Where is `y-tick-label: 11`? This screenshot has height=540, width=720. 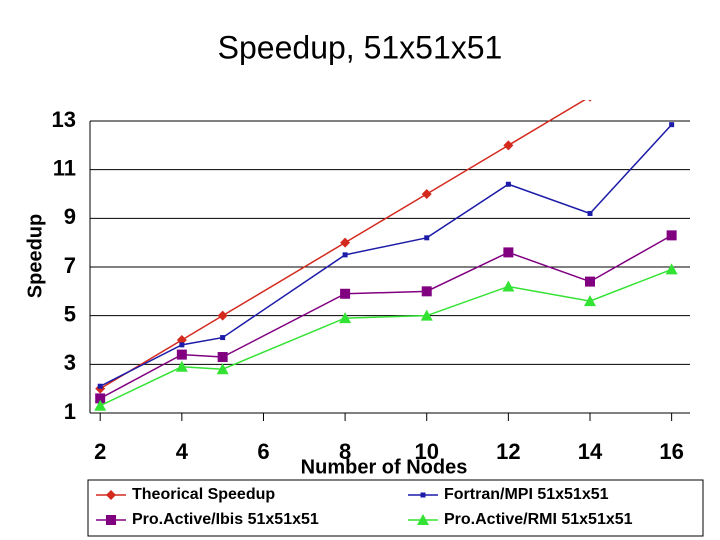
y-tick-label: 11 is located at coordinates (64, 167).